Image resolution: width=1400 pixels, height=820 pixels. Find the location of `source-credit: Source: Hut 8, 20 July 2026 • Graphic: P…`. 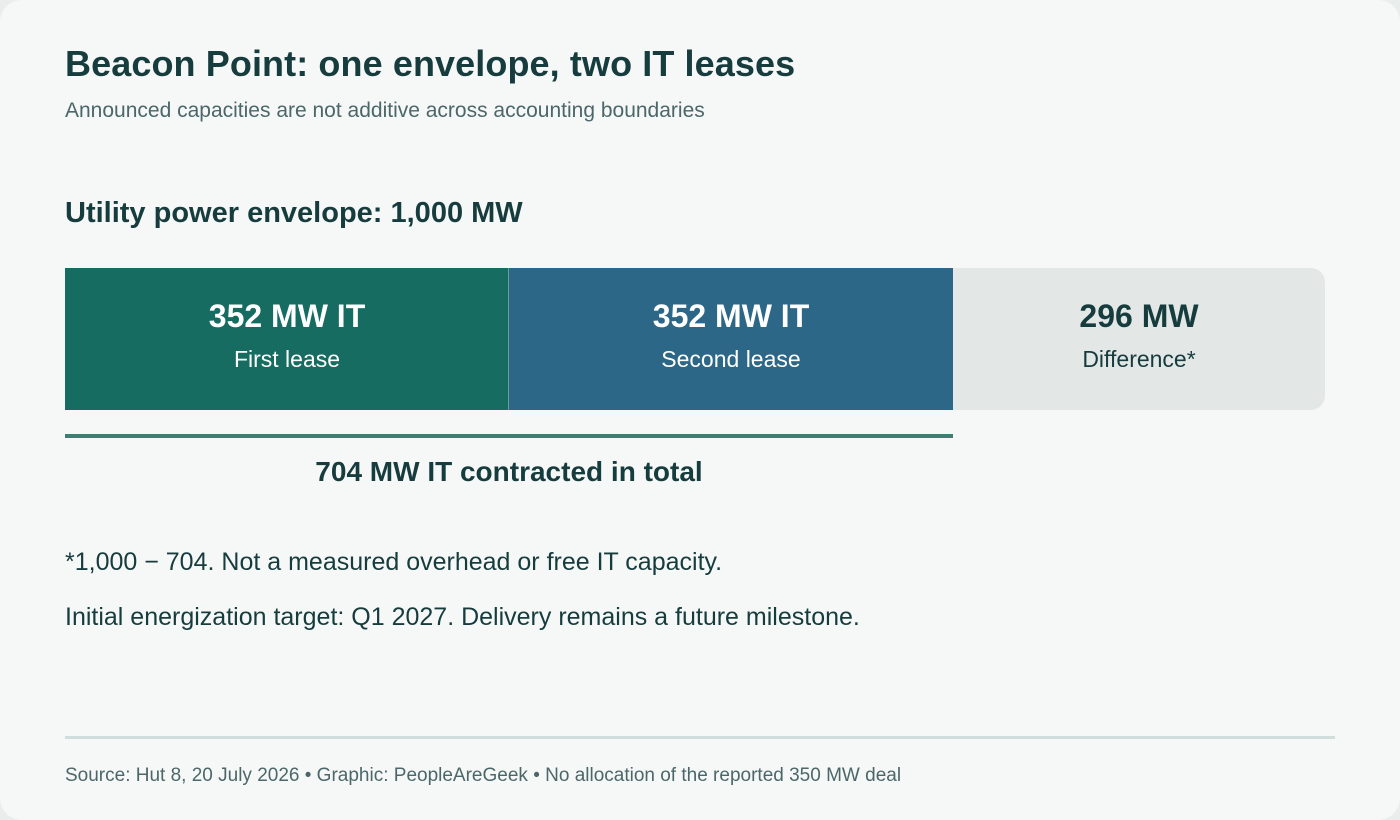

source-credit: Source: Hut 8, 20 July 2026 • Graphic: P… is located at coordinates (483, 775).